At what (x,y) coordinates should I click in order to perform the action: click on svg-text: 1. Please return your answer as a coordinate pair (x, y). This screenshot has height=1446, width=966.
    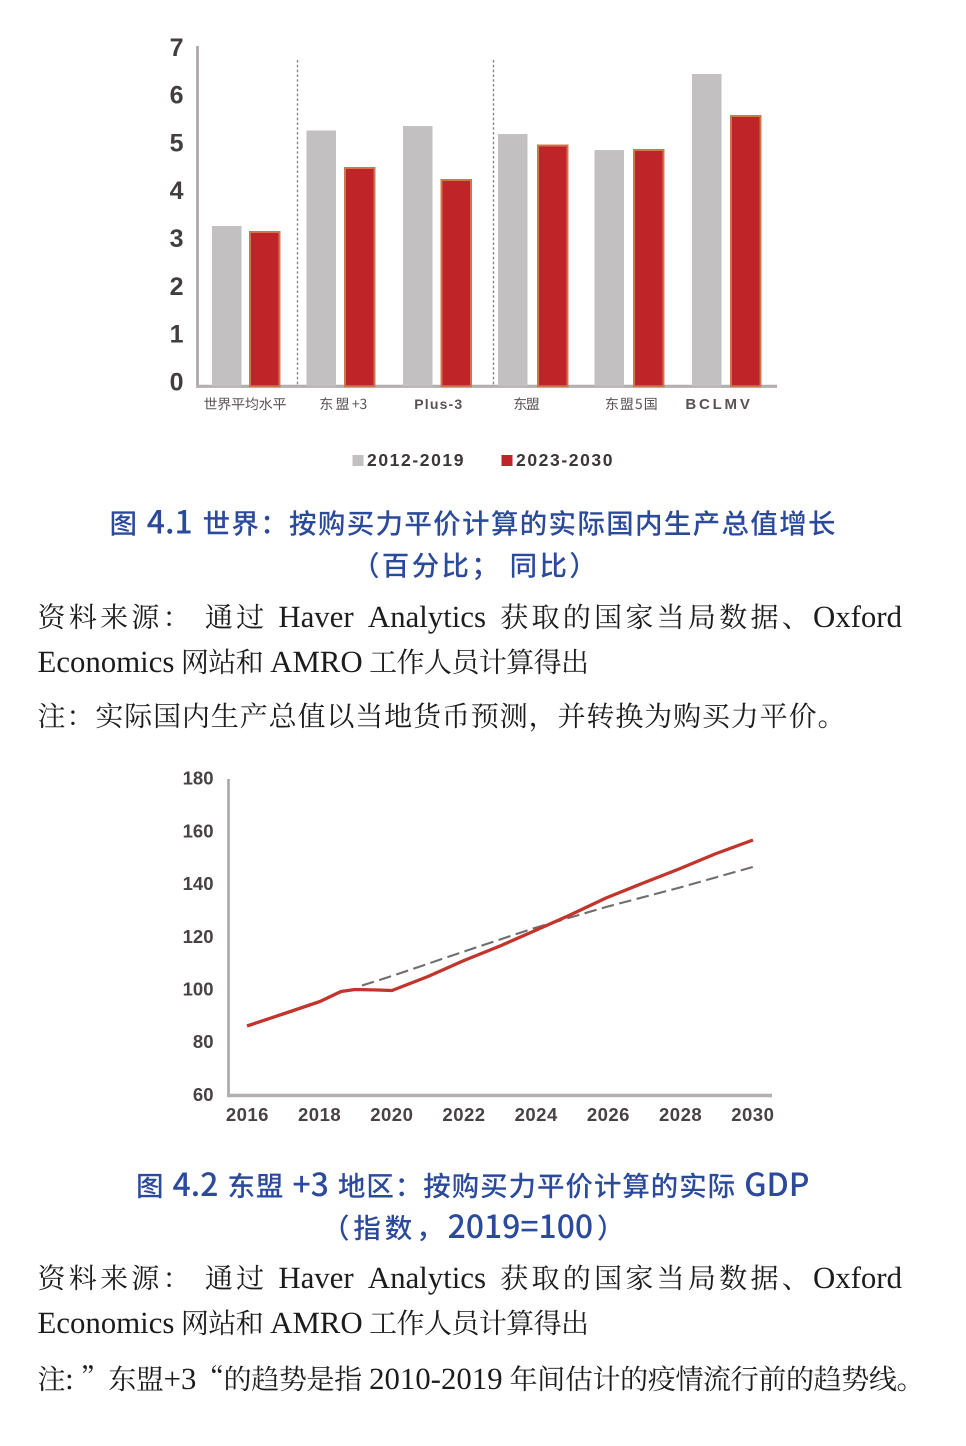
    Looking at the image, I should click on (177, 335).